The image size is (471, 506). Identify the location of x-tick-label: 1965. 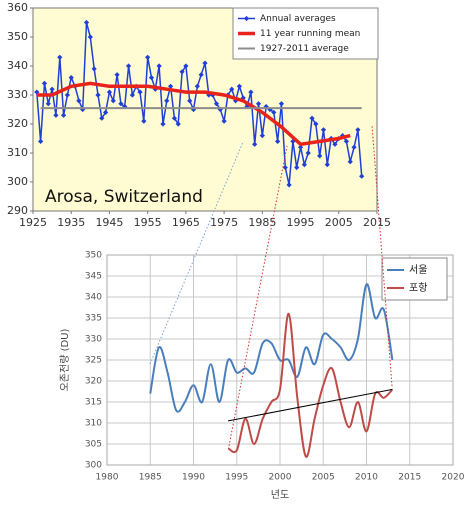
(186, 222).